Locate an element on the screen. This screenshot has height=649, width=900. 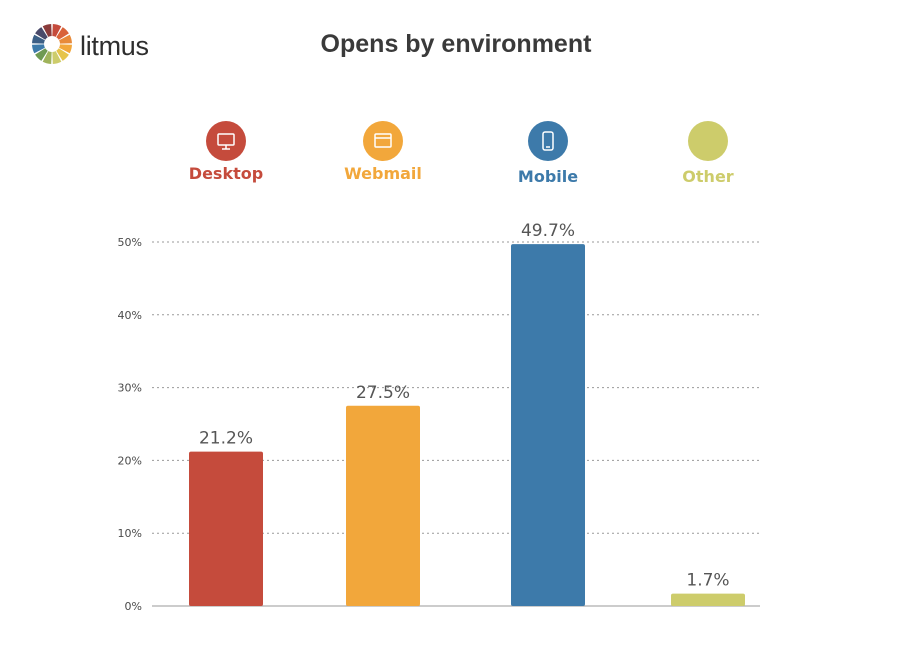
y-tick-label: 0% is located at coordinates (133, 606).